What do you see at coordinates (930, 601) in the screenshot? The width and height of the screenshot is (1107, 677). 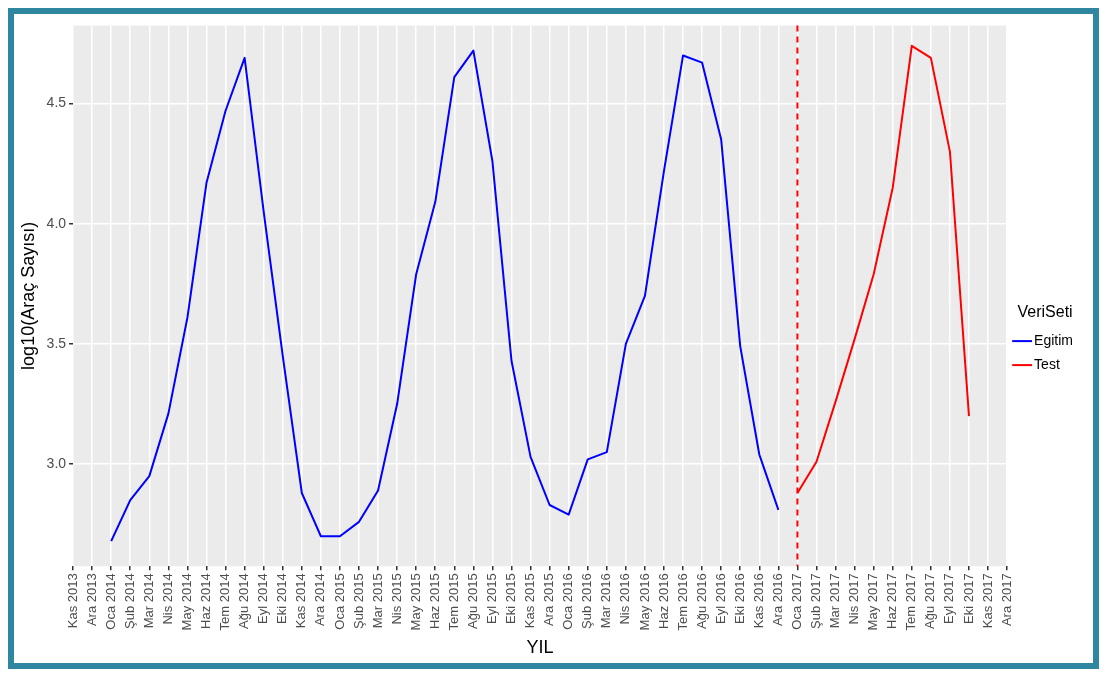 I see `x-tick-label: Ağu 2017` at bounding box center [930, 601].